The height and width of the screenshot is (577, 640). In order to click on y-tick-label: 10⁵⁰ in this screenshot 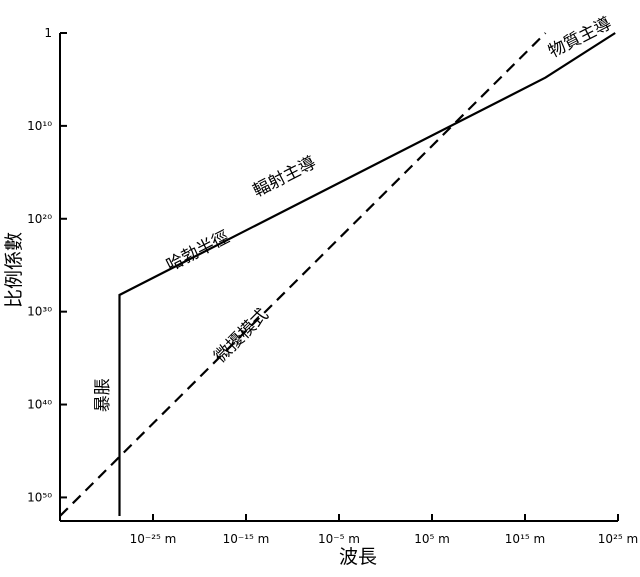, I will do `click(39, 497)`.